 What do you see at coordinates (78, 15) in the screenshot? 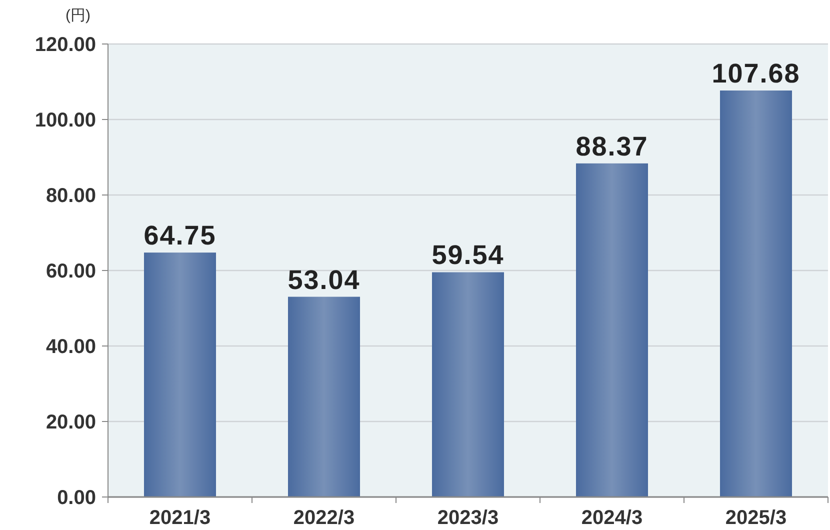
I see `ylabel: (円)` at bounding box center [78, 15].